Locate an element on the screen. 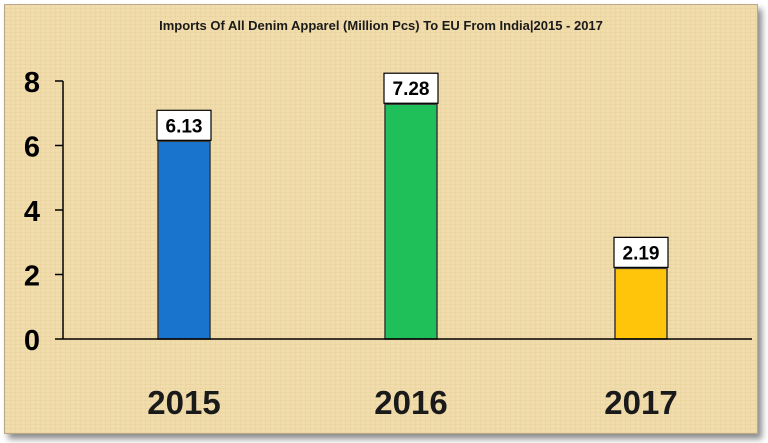 The image size is (768, 443). x-tick-label: 2017 is located at coordinates (640, 402).